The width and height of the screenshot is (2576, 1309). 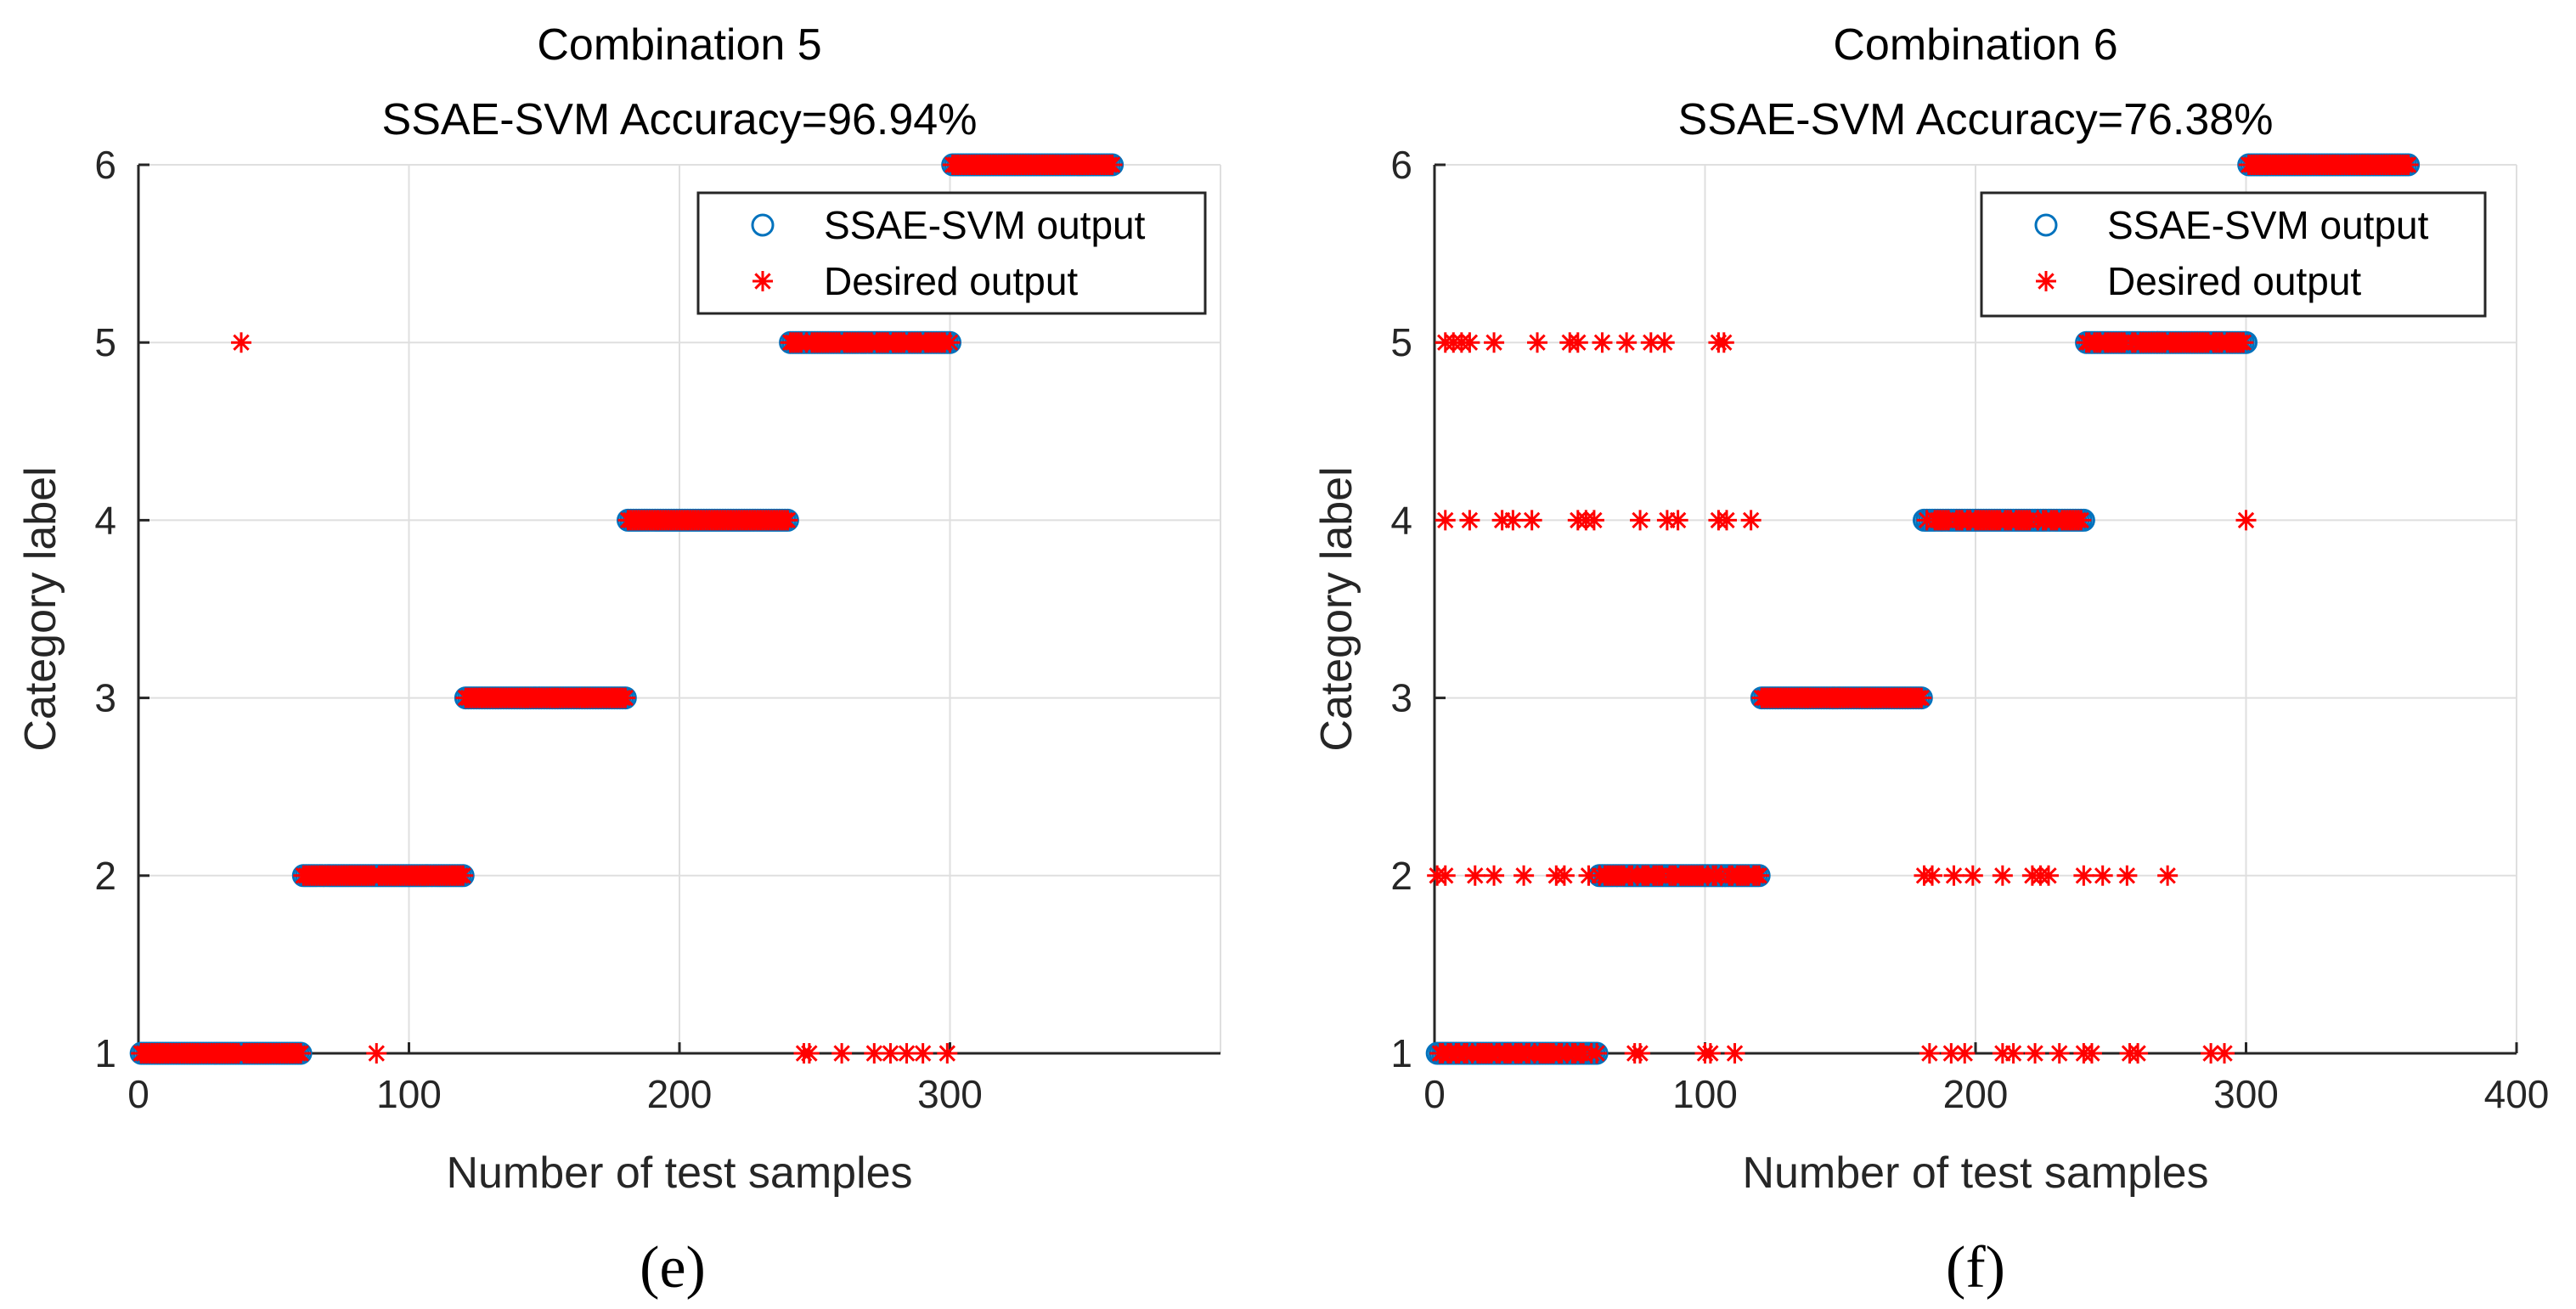 I want to click on figure-caption: (f), so click(x=1975, y=1268).